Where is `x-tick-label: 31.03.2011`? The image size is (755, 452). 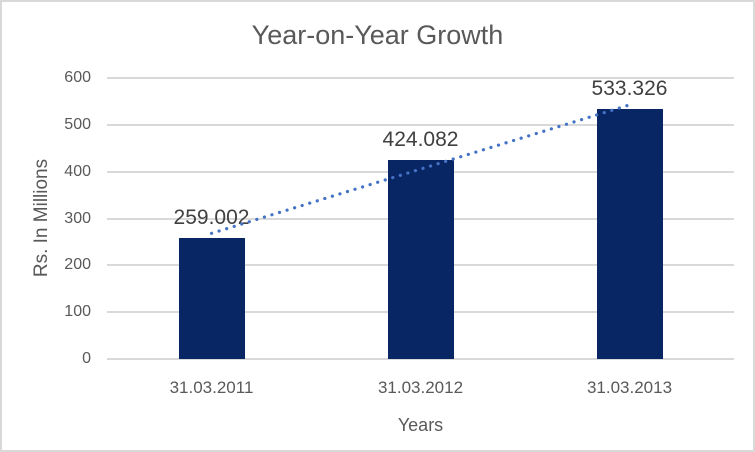
x-tick-label: 31.03.2011 is located at coordinates (211, 387).